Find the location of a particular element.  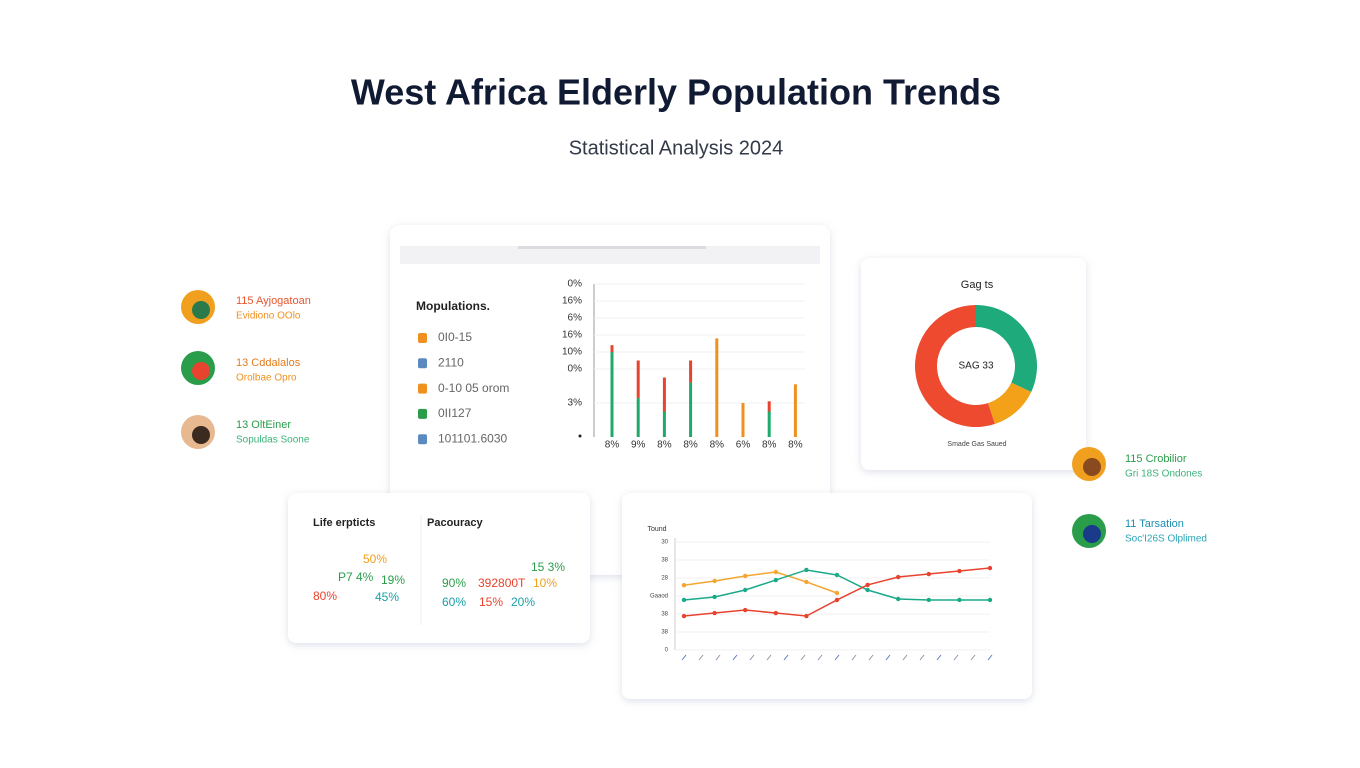

main-panel is located at coordinates (610, 400).